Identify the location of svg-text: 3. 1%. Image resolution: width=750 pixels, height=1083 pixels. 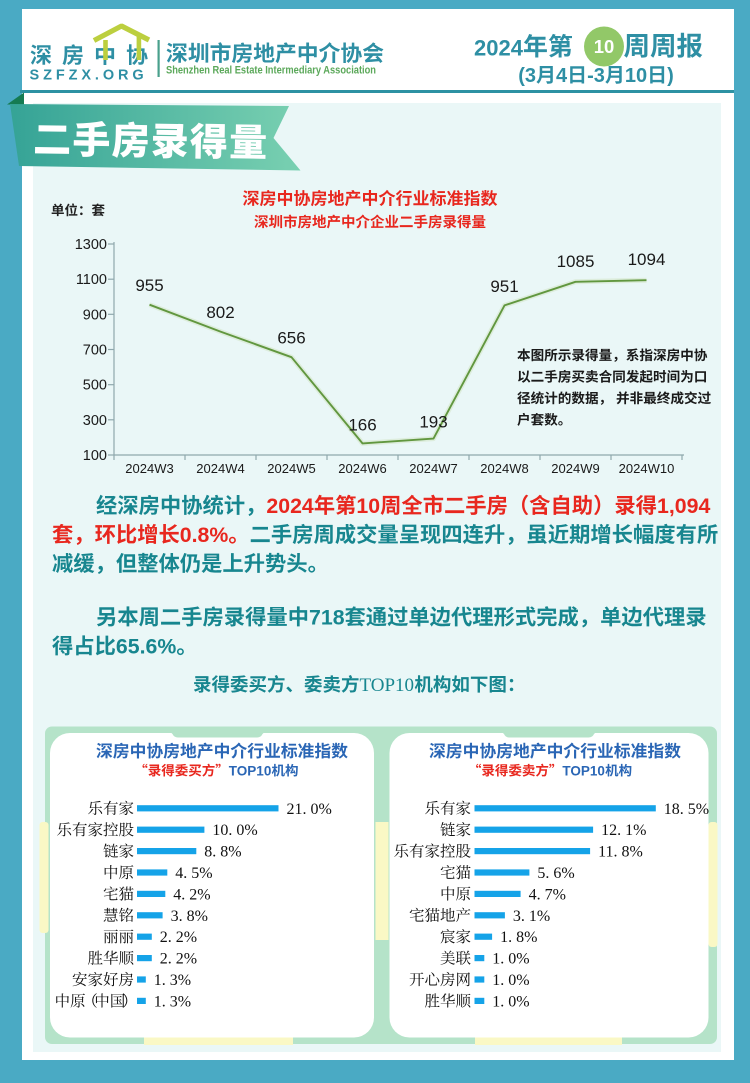
(531, 916).